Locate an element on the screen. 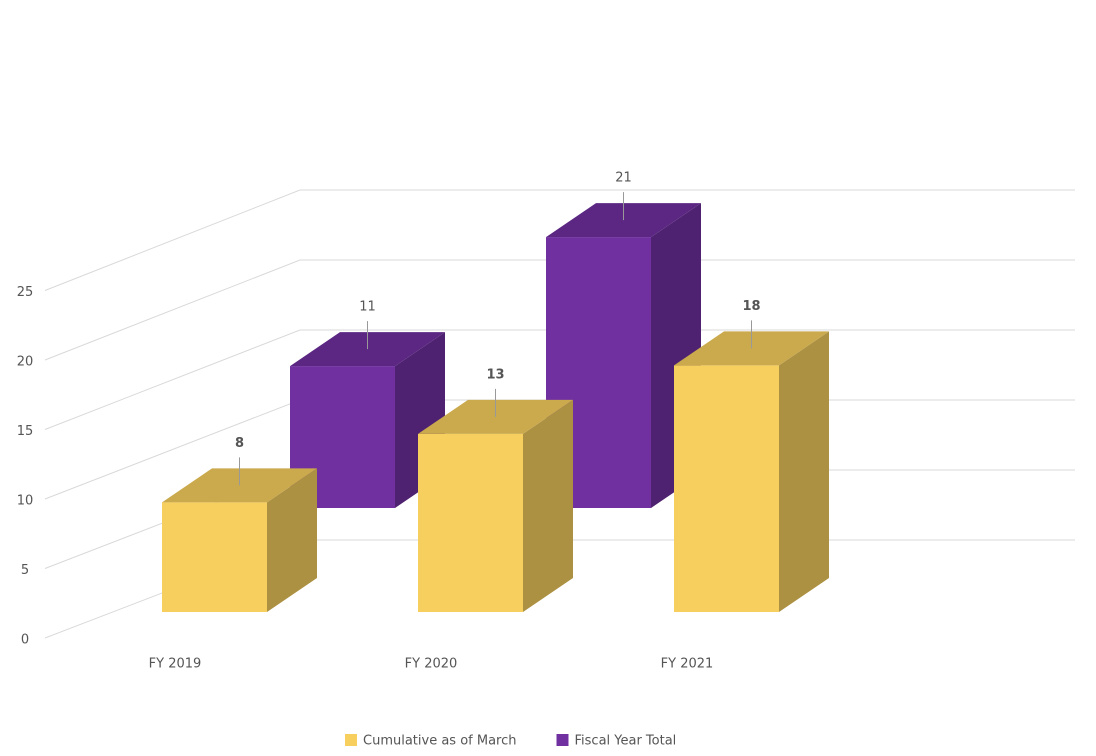 This screenshot has height=756, width=1096. y-tick-label: 5 is located at coordinates (25, 570).